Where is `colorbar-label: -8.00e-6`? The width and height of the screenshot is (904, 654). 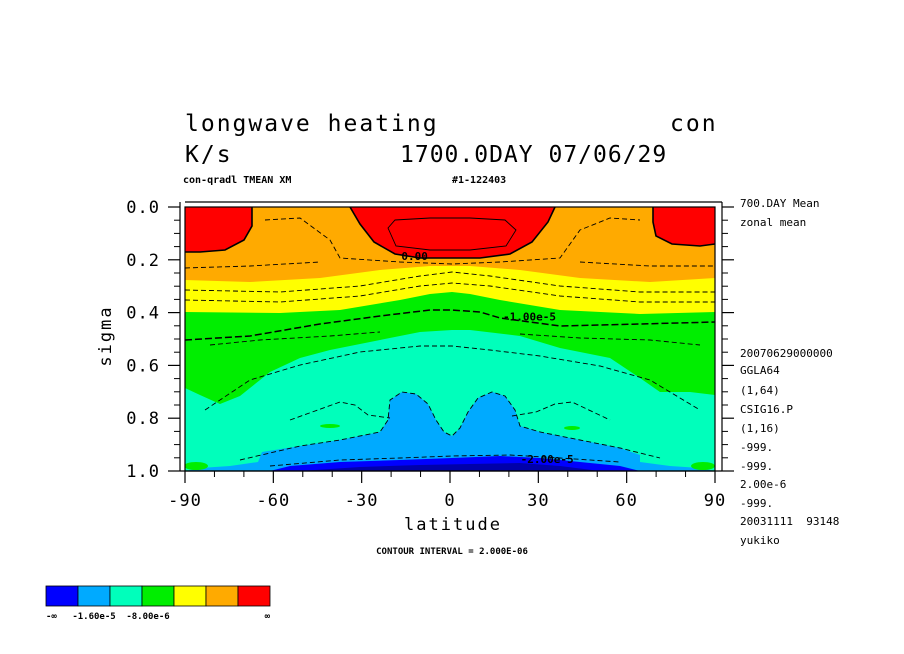
colorbar-label: -8.00e-6 is located at coordinates (147, 617).